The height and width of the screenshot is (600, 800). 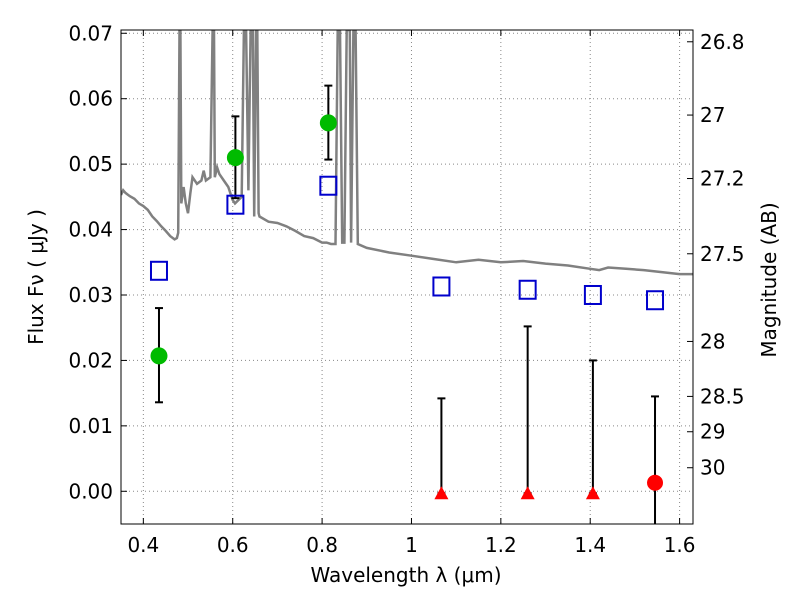 What do you see at coordinates (90, 33) in the screenshot?
I see `y-tick-label: 0.07` at bounding box center [90, 33].